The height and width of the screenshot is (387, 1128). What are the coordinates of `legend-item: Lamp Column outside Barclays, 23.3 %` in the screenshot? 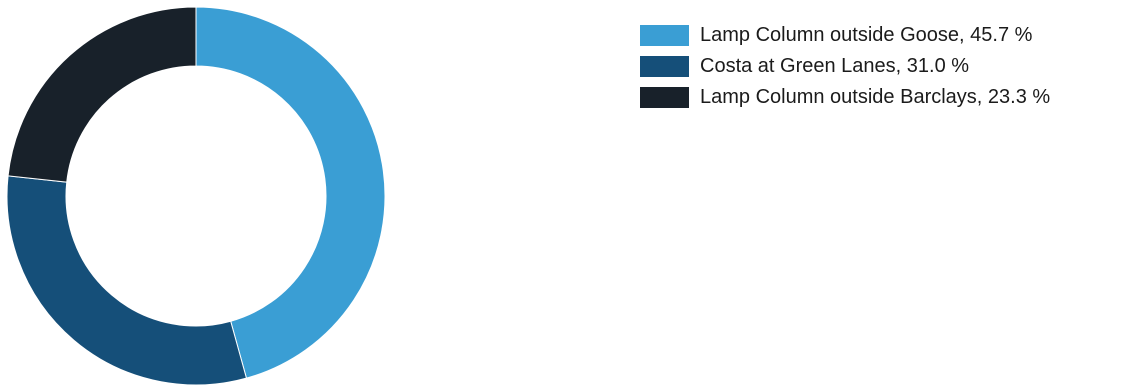 It's located at (845, 97).